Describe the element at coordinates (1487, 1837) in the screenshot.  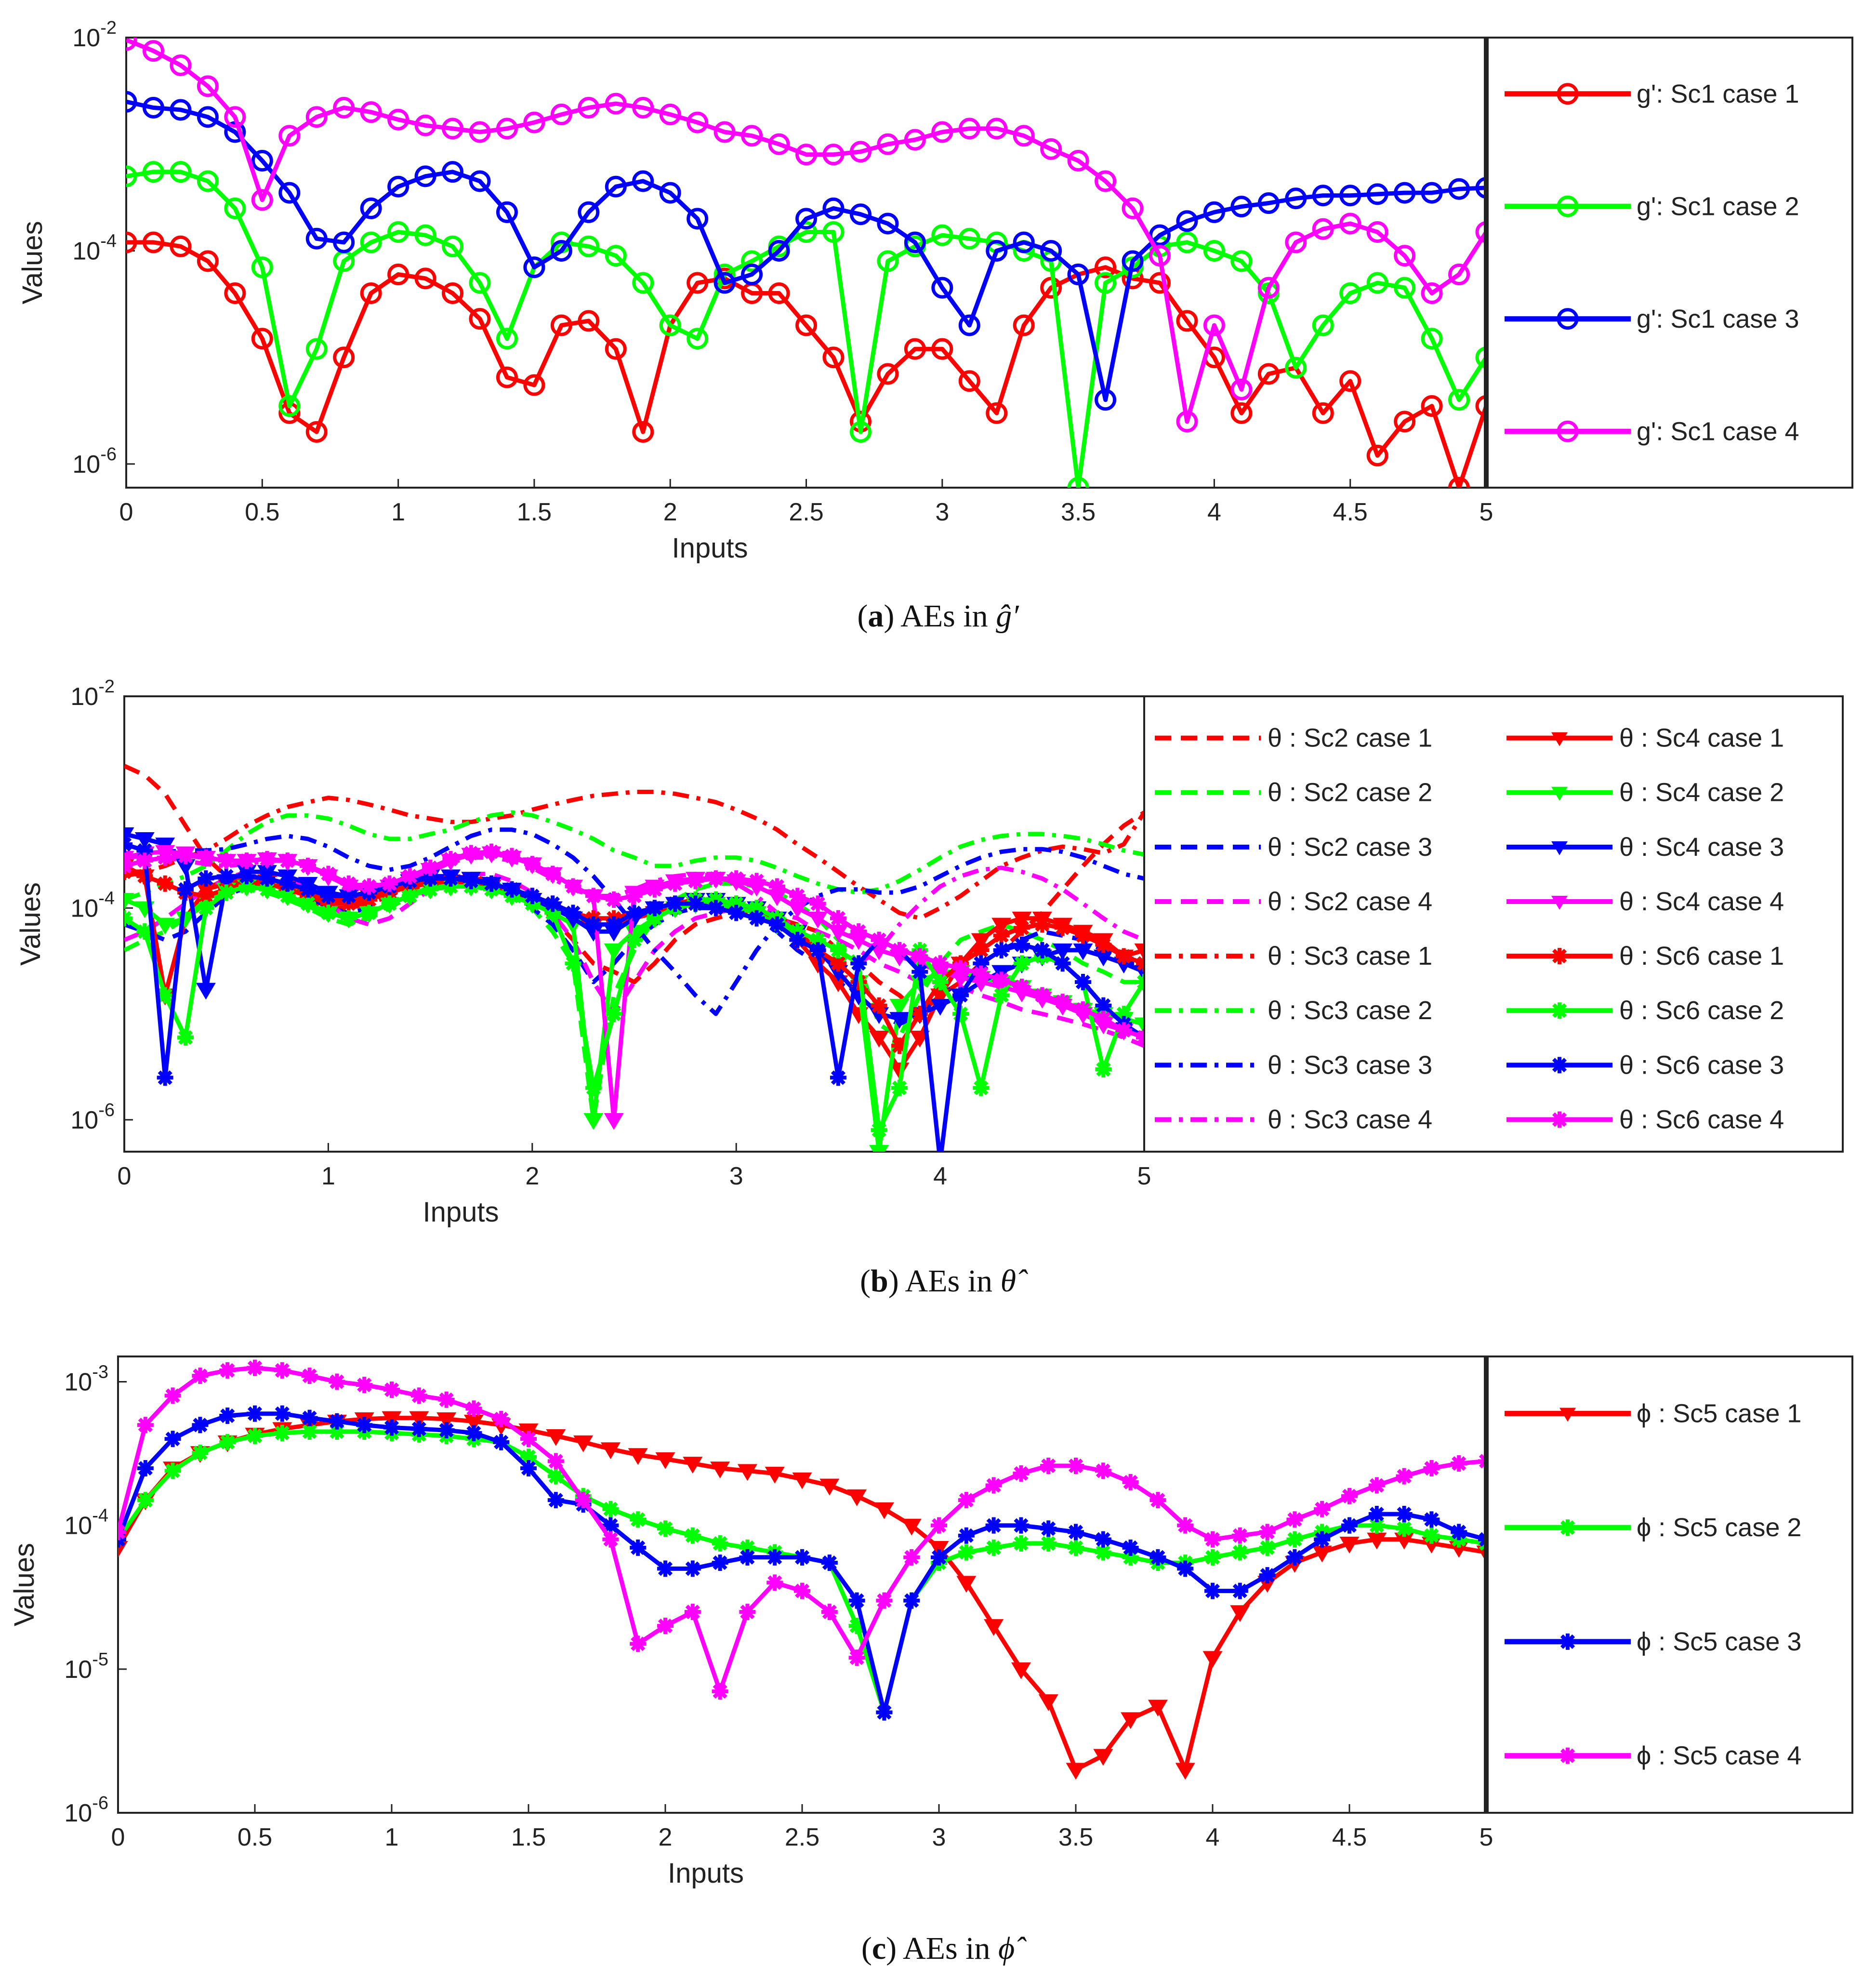
I see `x-tick-label: 5` at that location.